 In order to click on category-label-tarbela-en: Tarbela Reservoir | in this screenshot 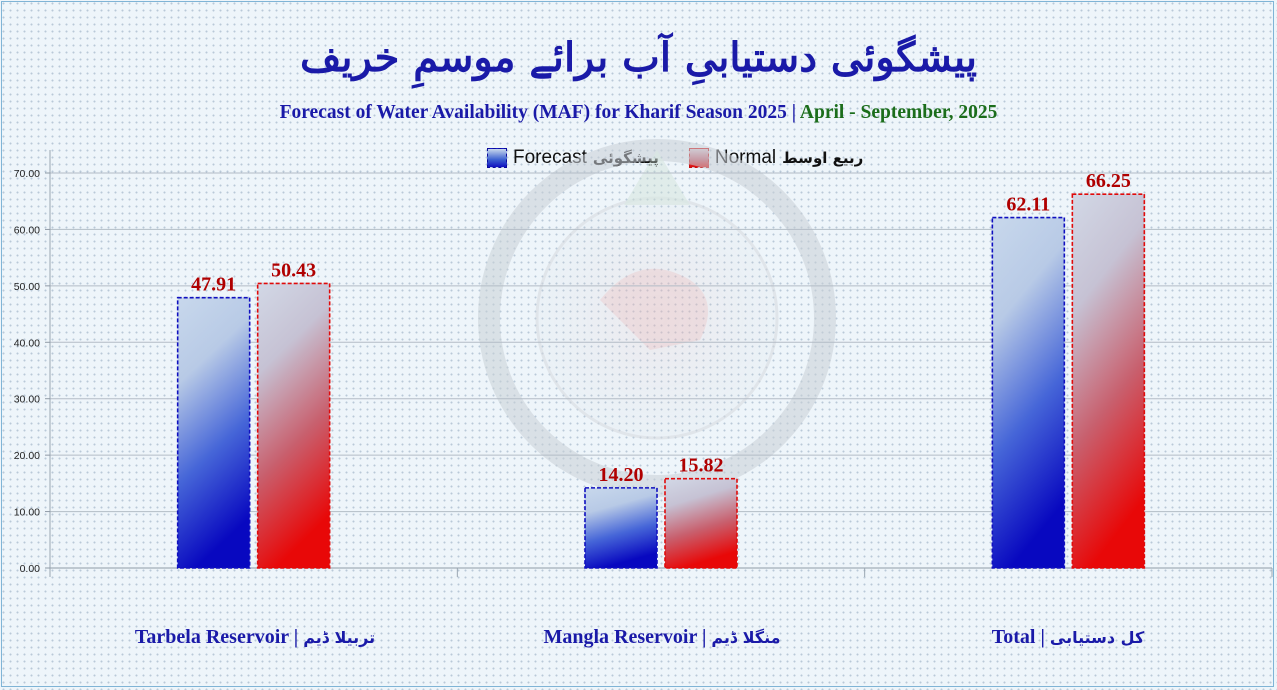, I will do `click(216, 637)`.